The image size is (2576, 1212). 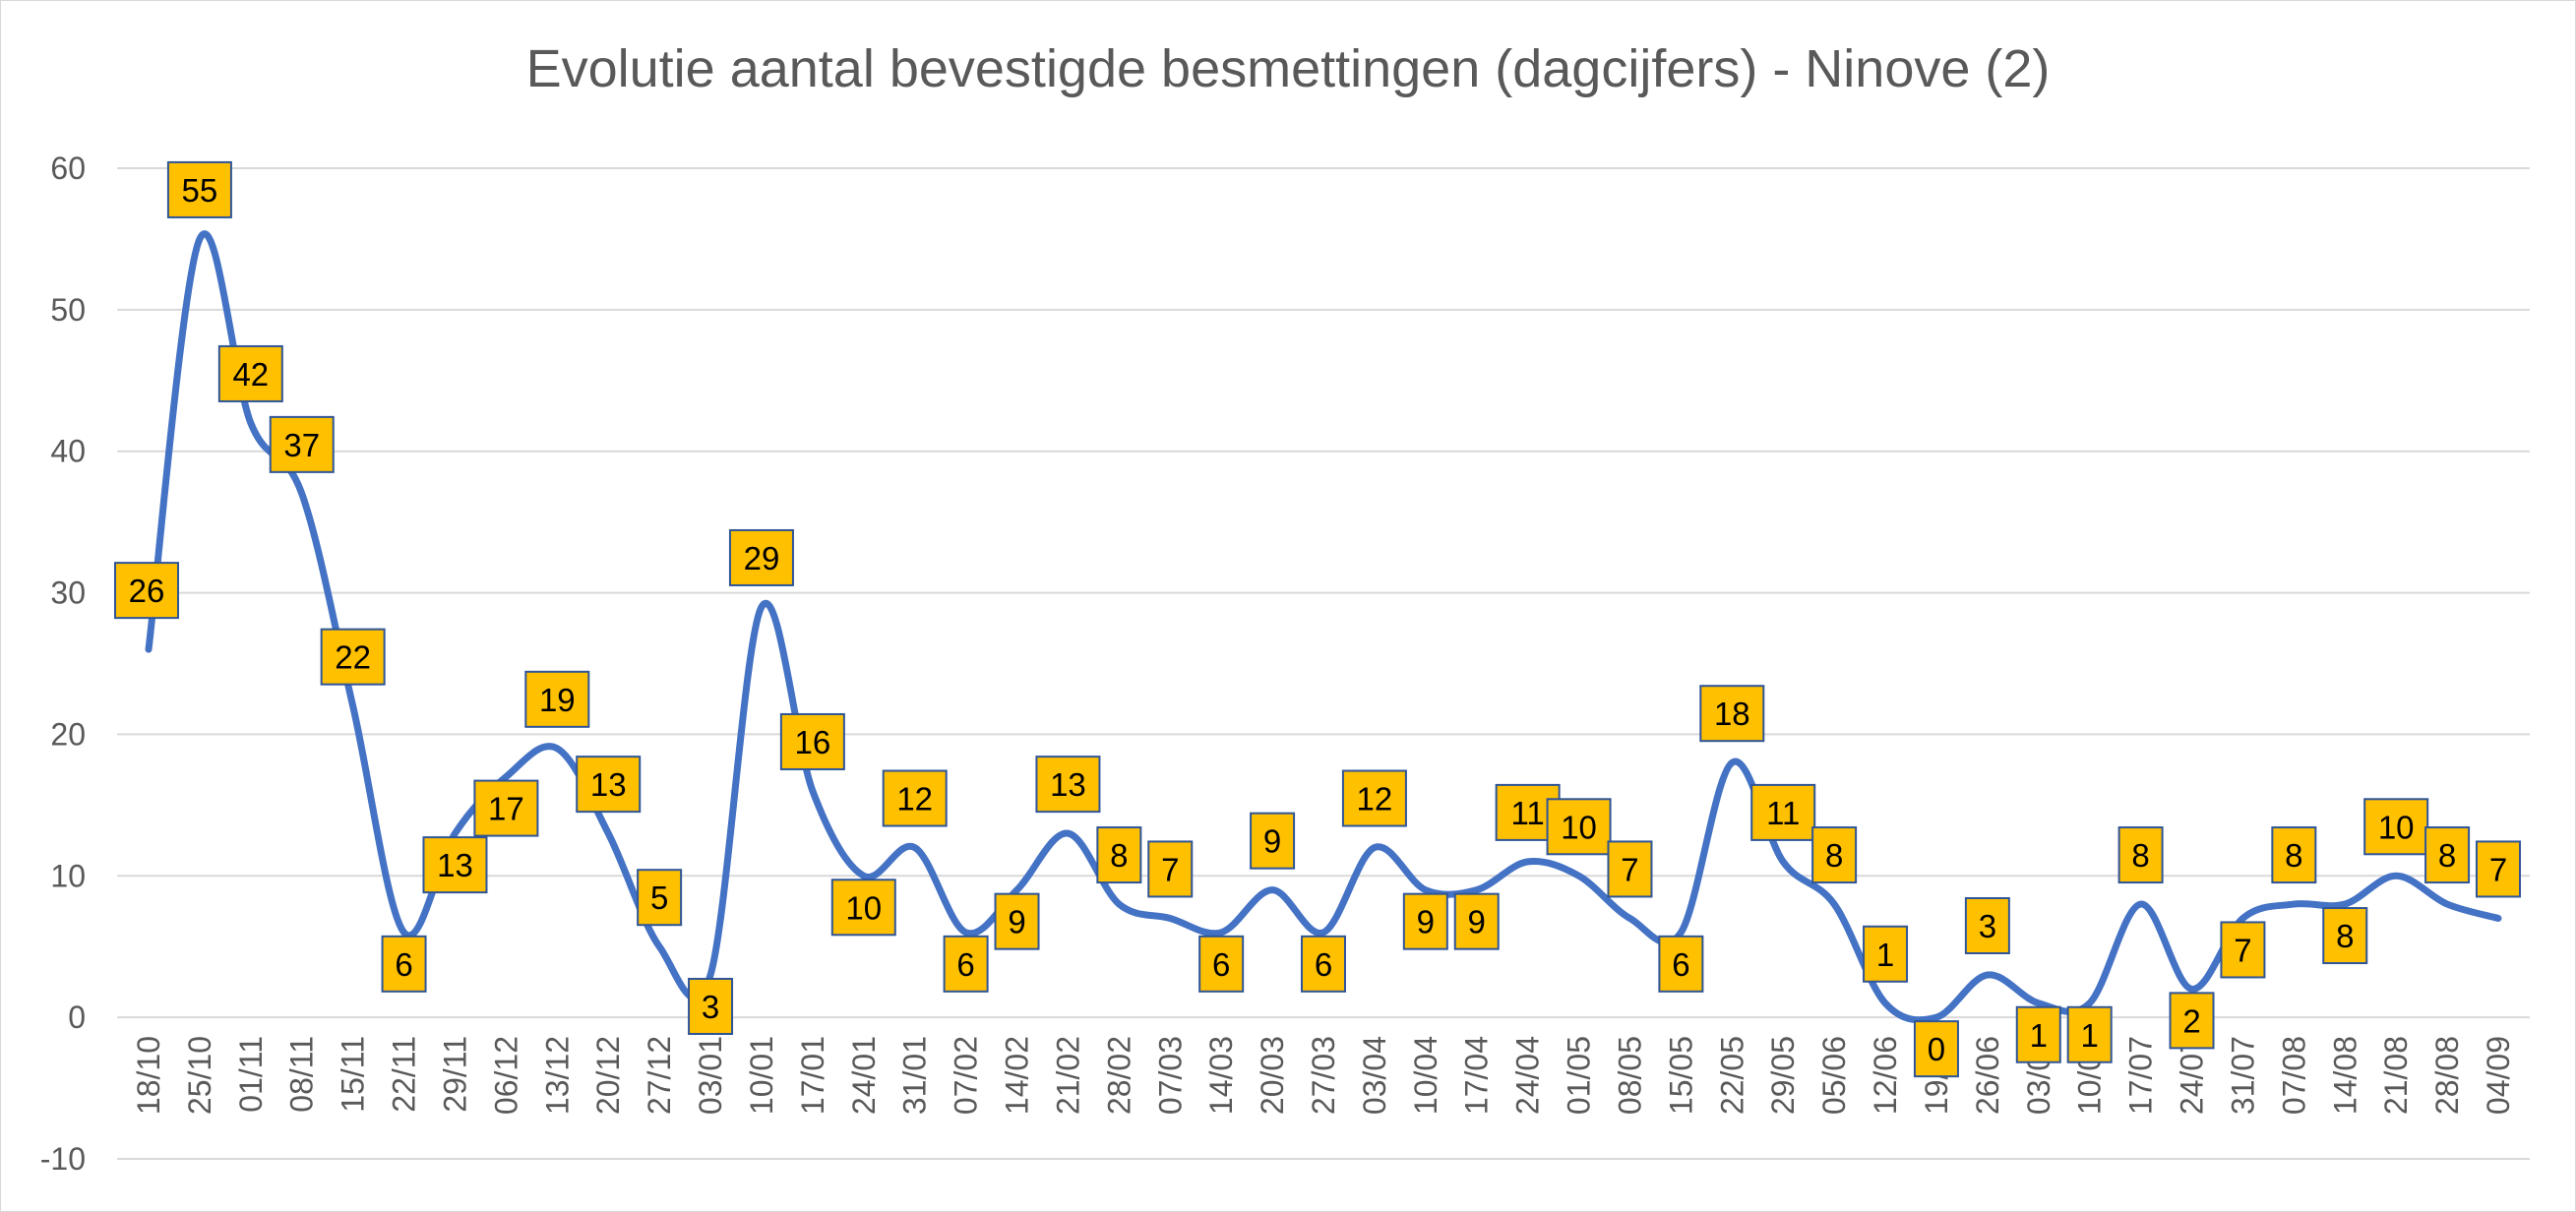 I want to click on x-tick-label: 08/05, so click(x=1630, y=1075).